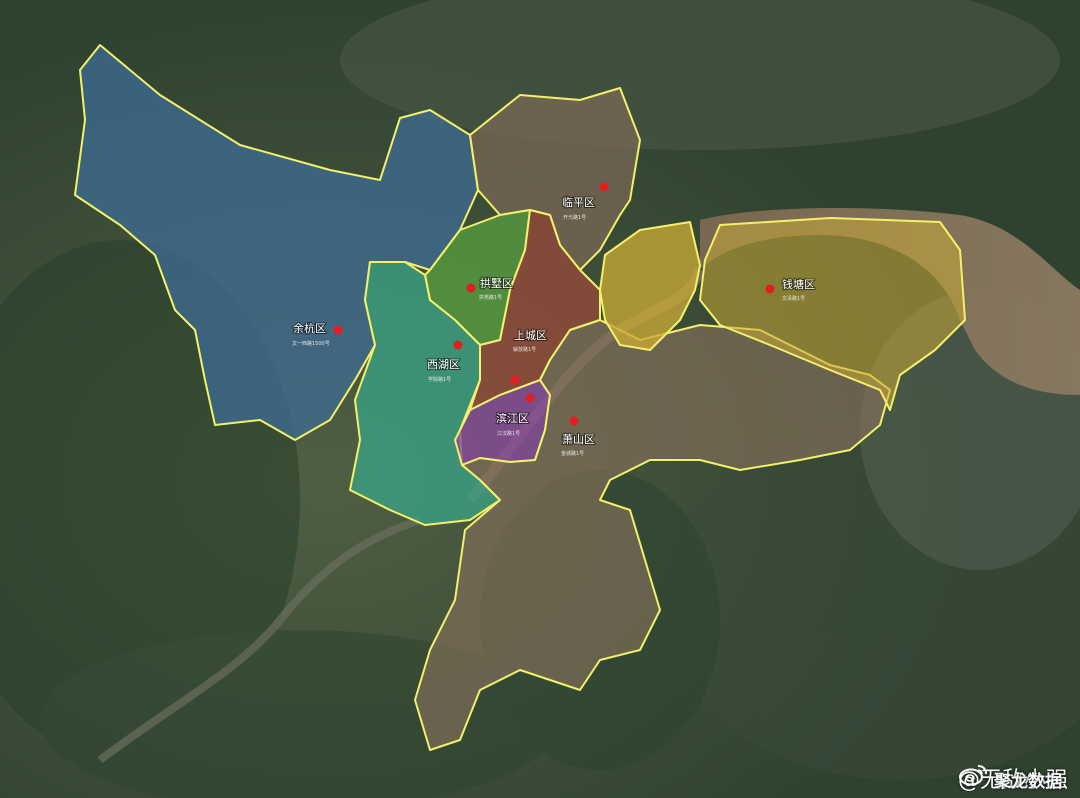  What do you see at coordinates (529, 356) in the screenshot?
I see `label-shangcheng: 上城区 解放路1号` at bounding box center [529, 356].